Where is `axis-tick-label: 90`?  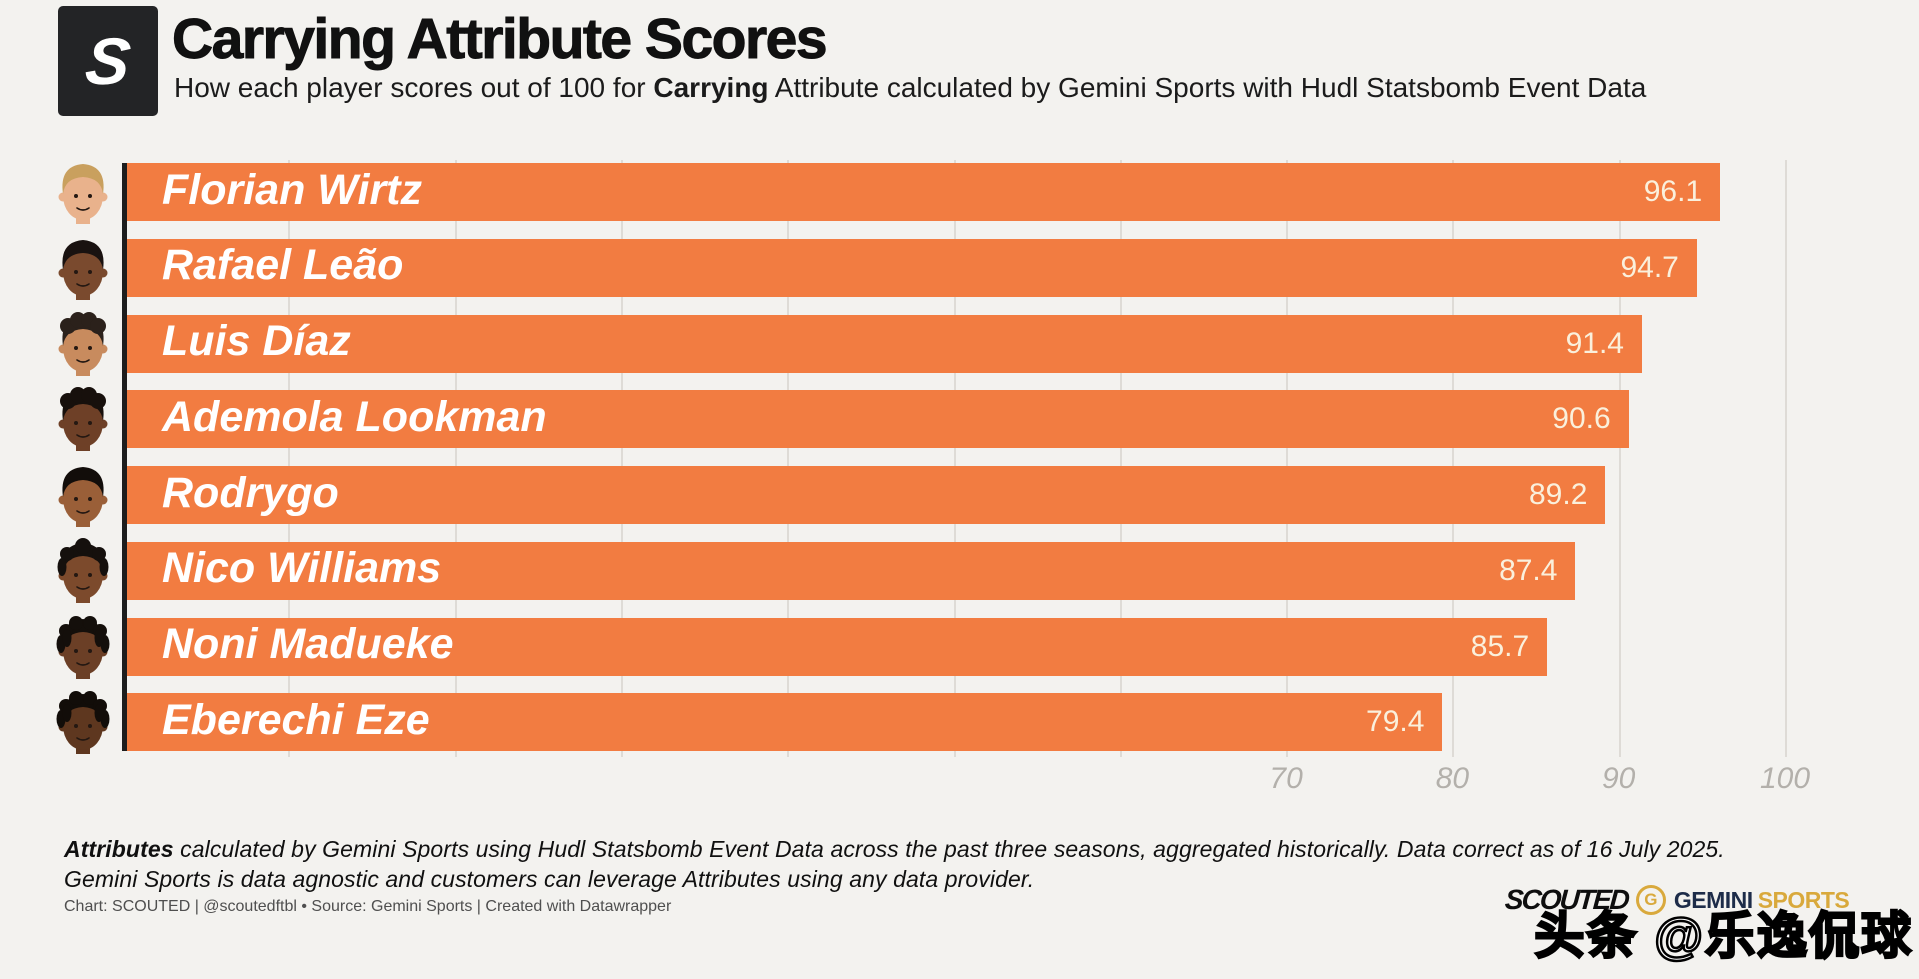
axis-tick-label: 90 is located at coordinates (1619, 778).